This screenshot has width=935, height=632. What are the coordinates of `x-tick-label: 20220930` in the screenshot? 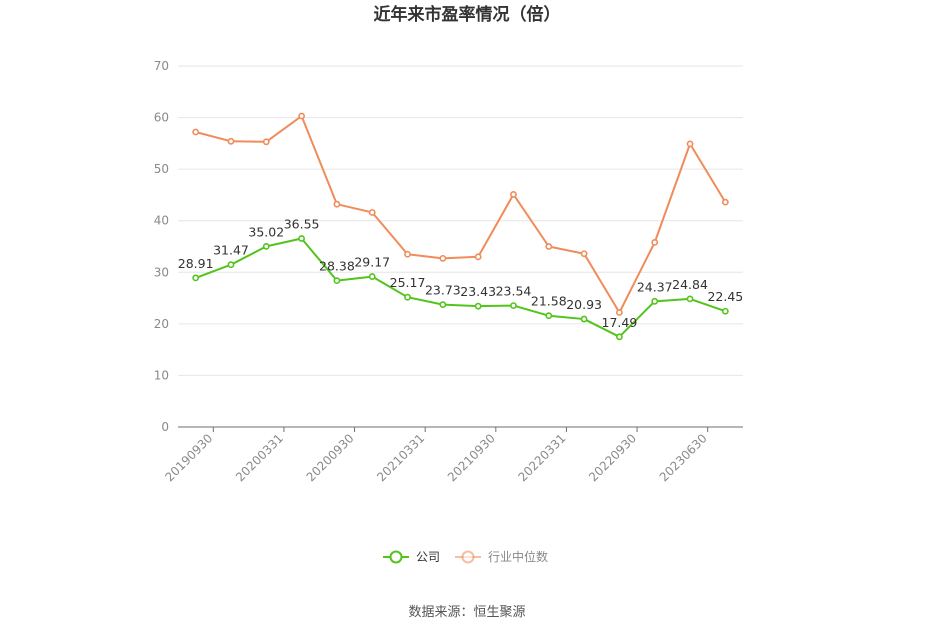 It's located at (612, 457).